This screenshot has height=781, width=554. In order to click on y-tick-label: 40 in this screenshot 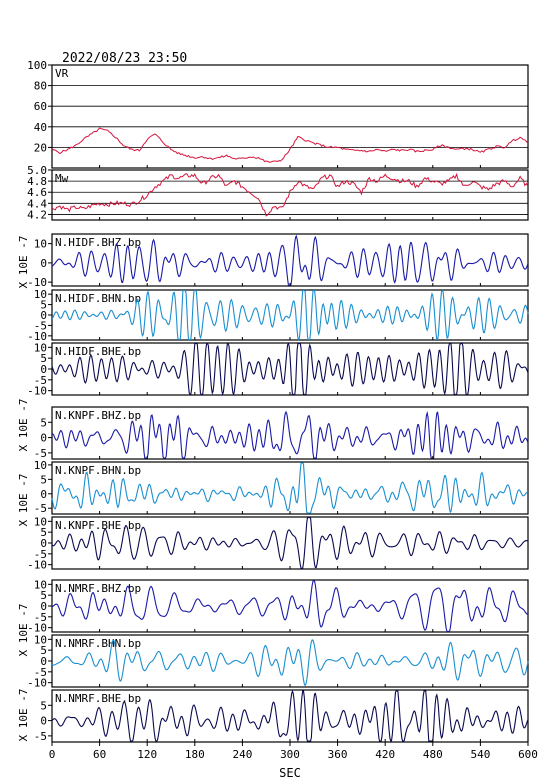, I will do `click(40, 127)`.